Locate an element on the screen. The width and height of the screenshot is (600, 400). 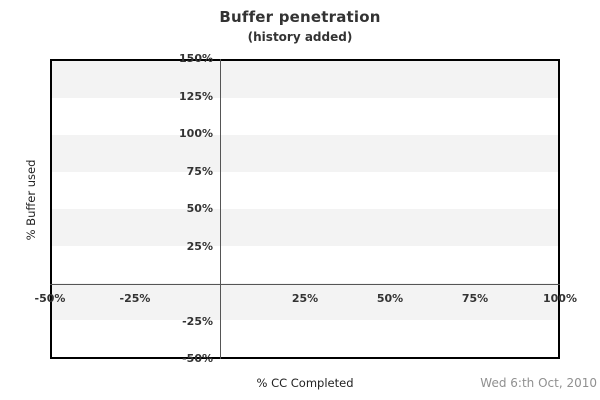
x-axis-title: % CC Completed is located at coordinates (305, 383).